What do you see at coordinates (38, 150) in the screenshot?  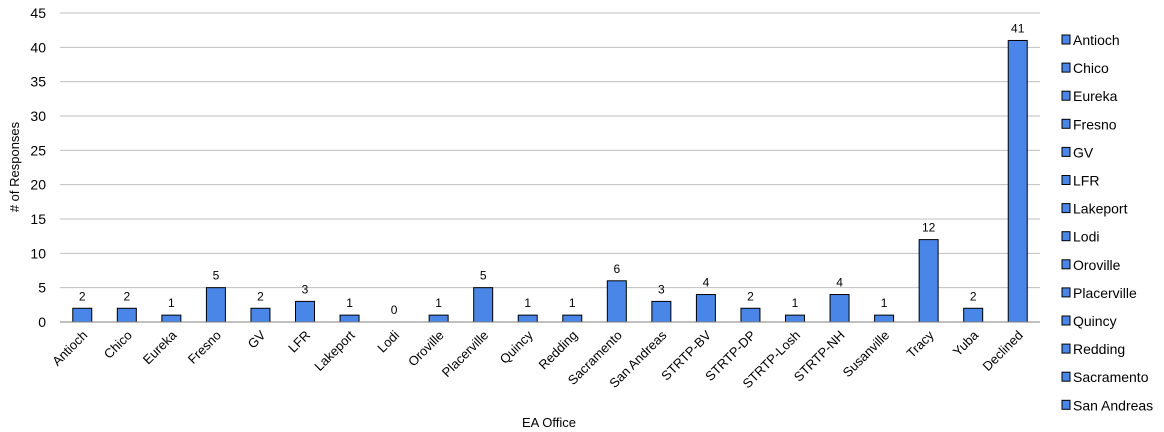 I see `y-tick-label: 25` at bounding box center [38, 150].